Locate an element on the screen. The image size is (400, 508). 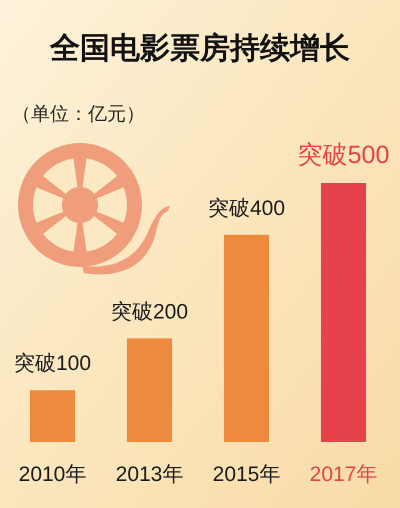
x-tick-label: 2015年 is located at coordinates (246, 474).